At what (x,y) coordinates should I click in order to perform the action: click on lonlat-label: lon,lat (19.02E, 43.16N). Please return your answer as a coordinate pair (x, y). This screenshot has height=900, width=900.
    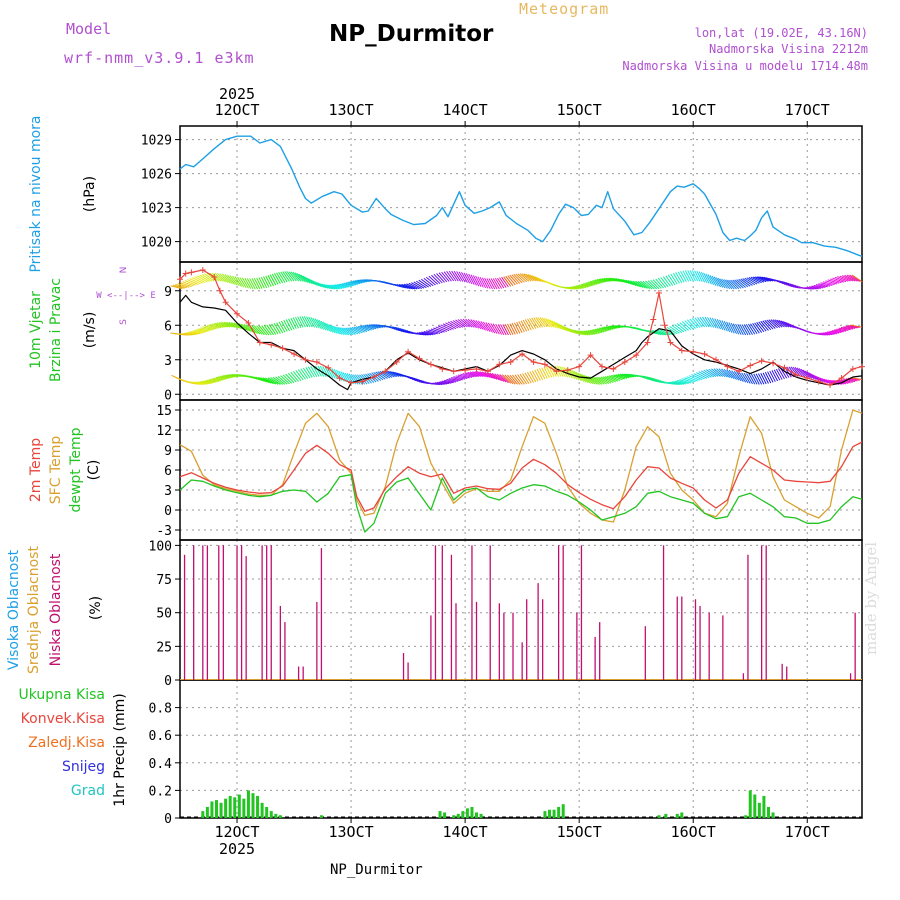
    Looking at the image, I should click on (781, 33).